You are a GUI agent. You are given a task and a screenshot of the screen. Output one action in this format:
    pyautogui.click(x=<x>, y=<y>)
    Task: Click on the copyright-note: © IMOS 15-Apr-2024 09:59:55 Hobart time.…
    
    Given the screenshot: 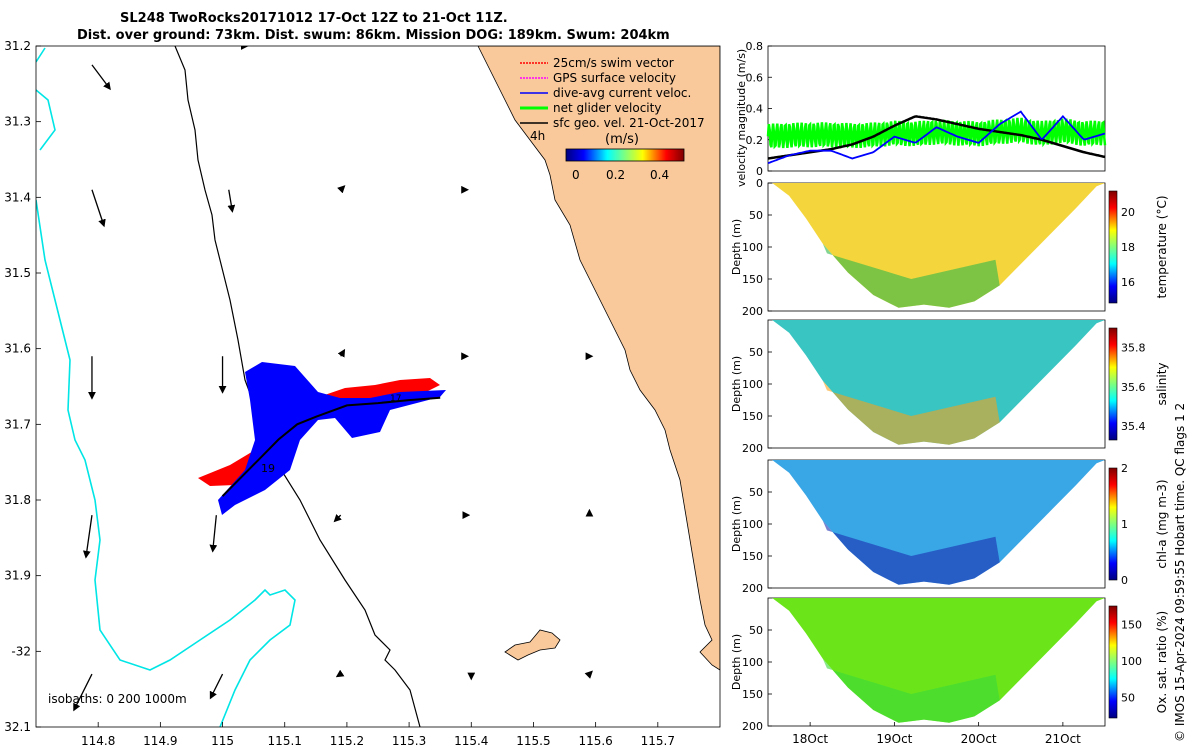 What is the action you would take?
    pyautogui.click(x=1180, y=572)
    